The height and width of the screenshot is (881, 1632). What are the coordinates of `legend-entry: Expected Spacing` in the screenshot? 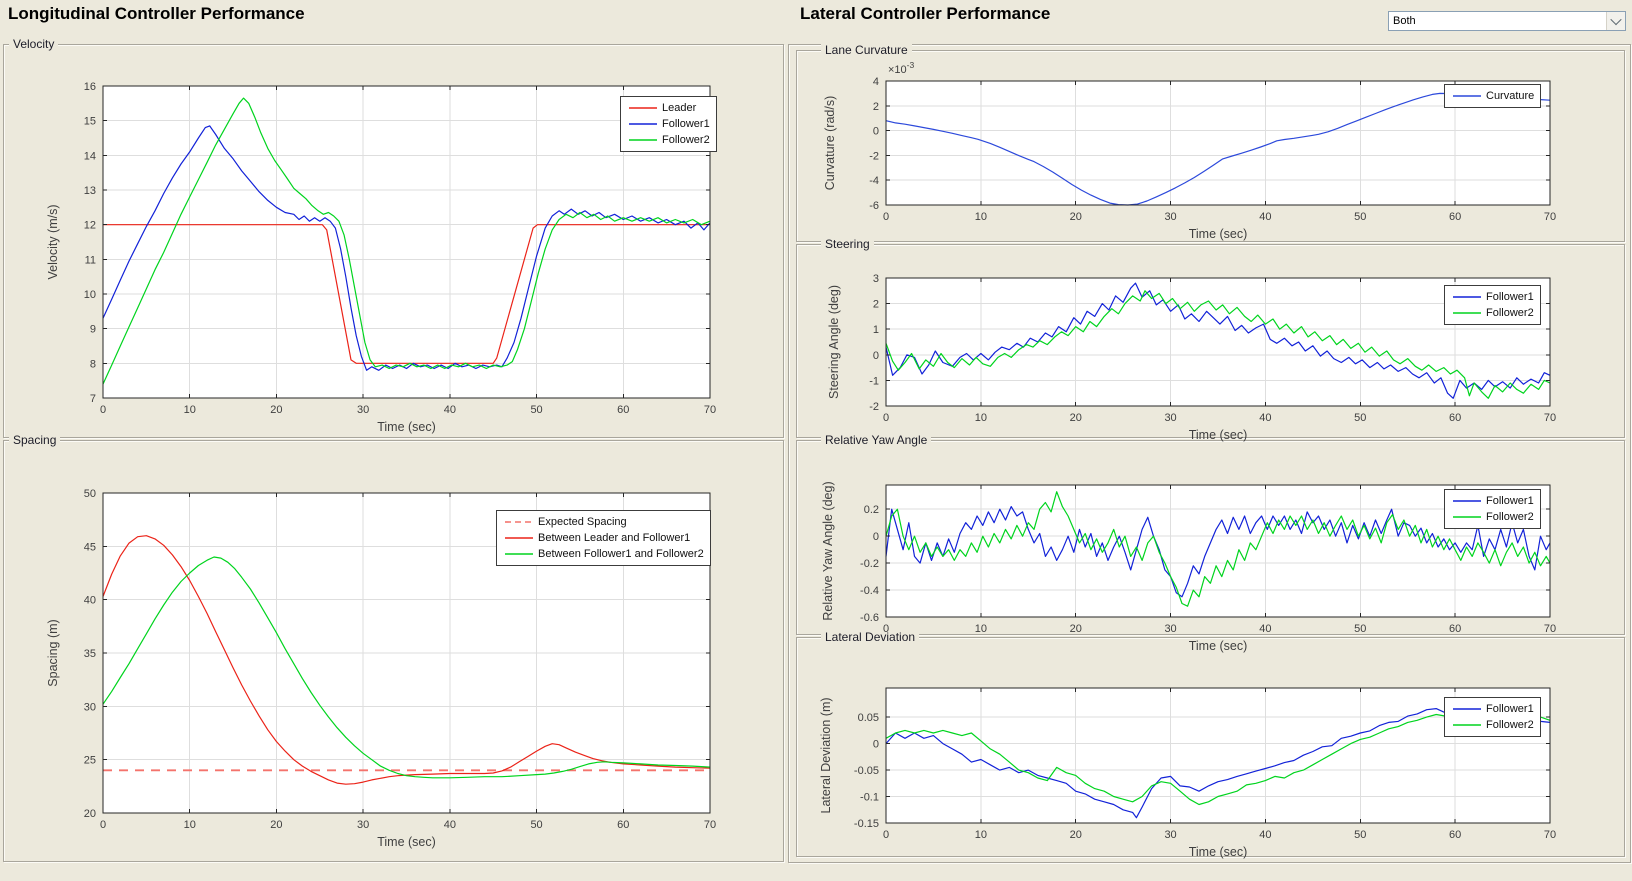 It's located at (604, 522).